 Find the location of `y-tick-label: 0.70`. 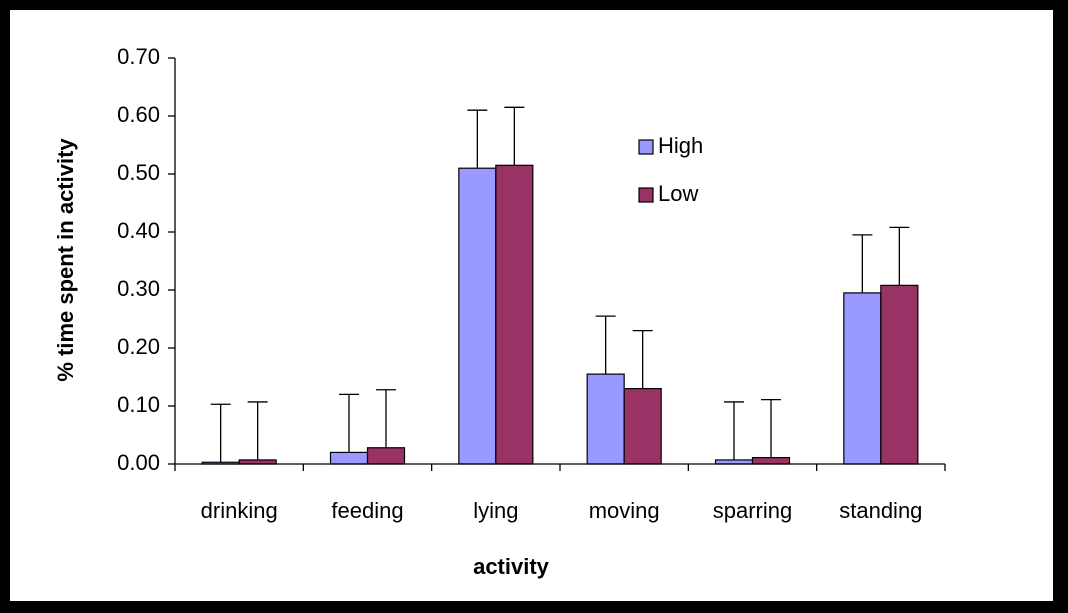

y-tick-label: 0.70 is located at coordinates (138, 56).